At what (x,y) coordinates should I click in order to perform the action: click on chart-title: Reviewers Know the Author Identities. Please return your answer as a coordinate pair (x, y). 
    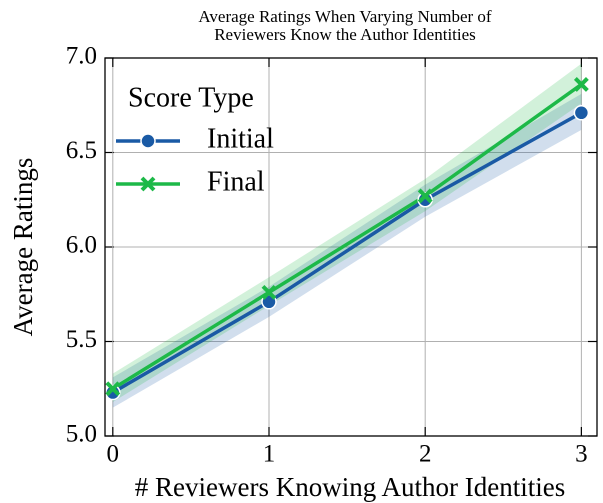
    Looking at the image, I should click on (345, 34).